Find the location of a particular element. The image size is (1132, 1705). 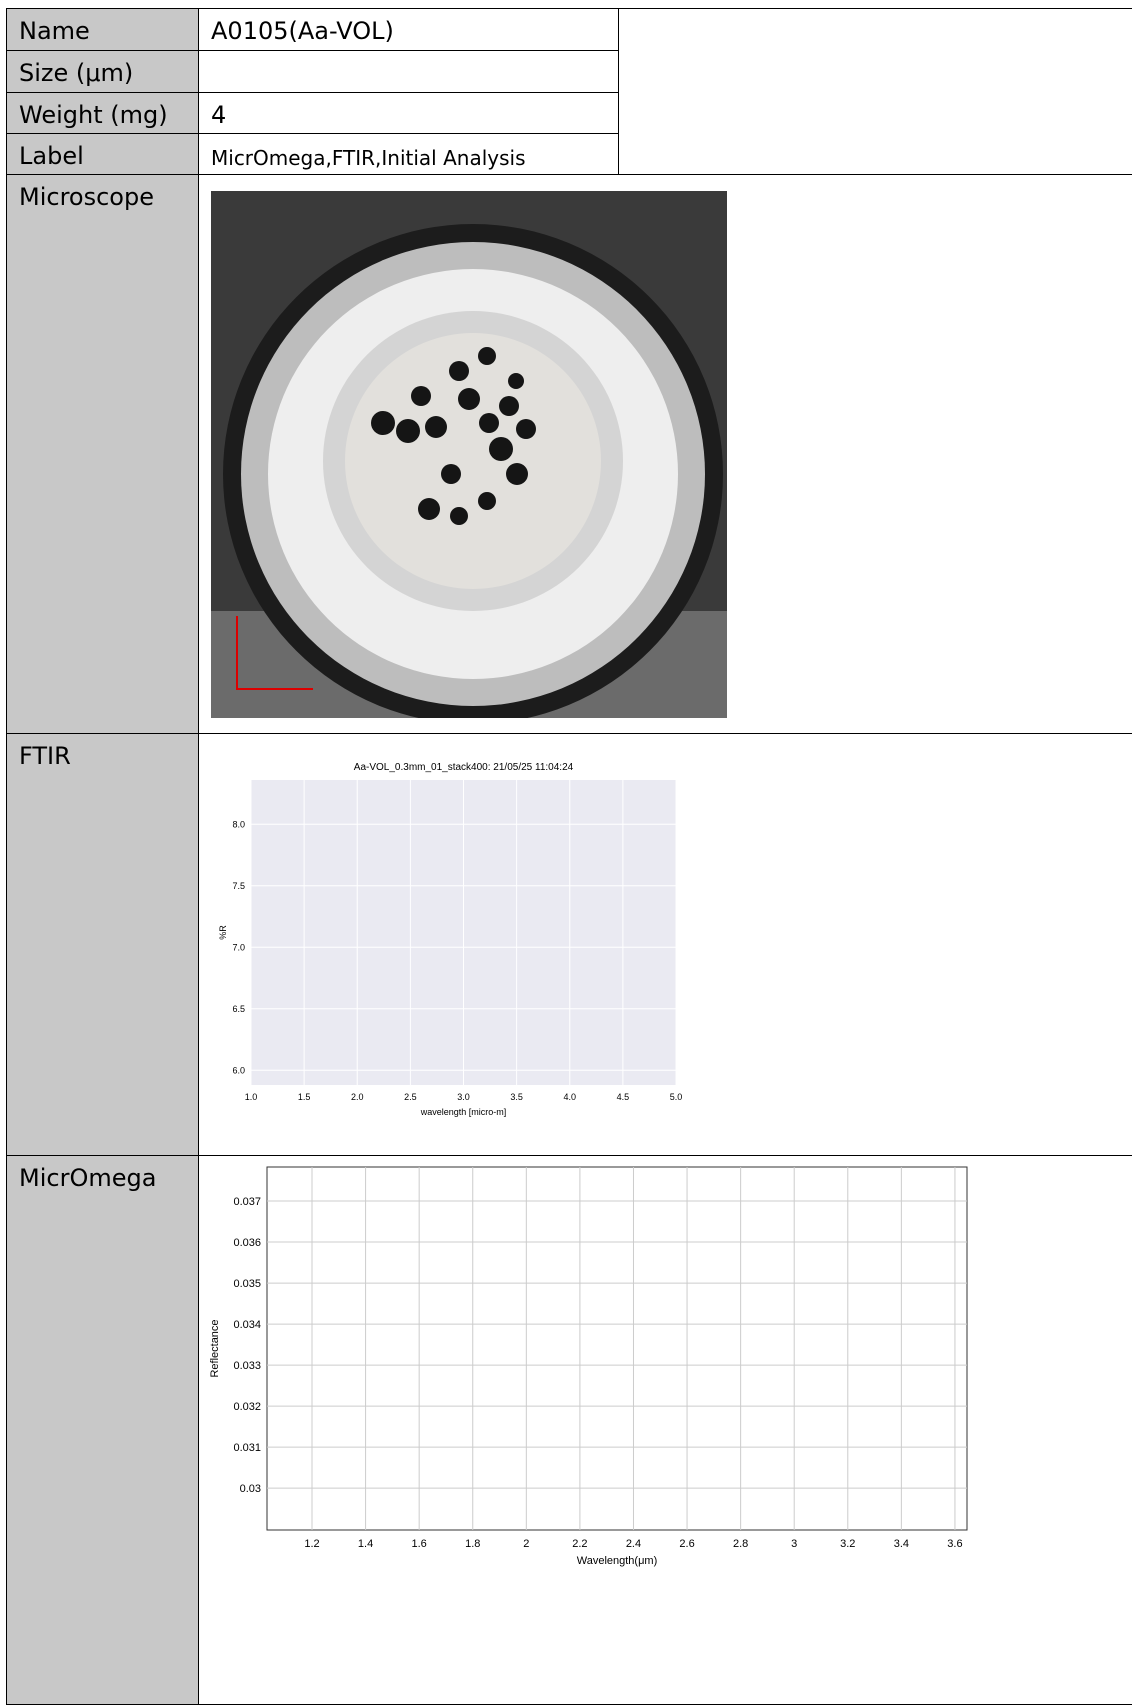

y-tick-label: 0.03 is located at coordinates (250, 1489).